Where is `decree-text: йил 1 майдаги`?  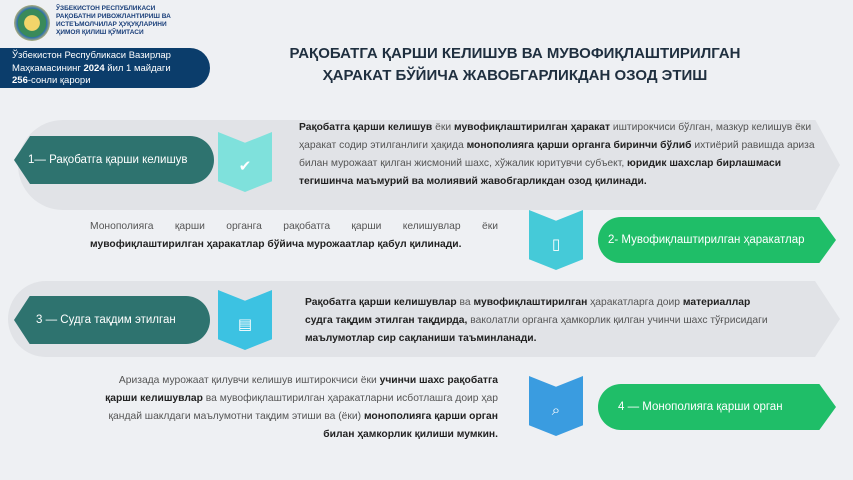
decree-text: йил 1 майдаги is located at coordinates (137, 68).